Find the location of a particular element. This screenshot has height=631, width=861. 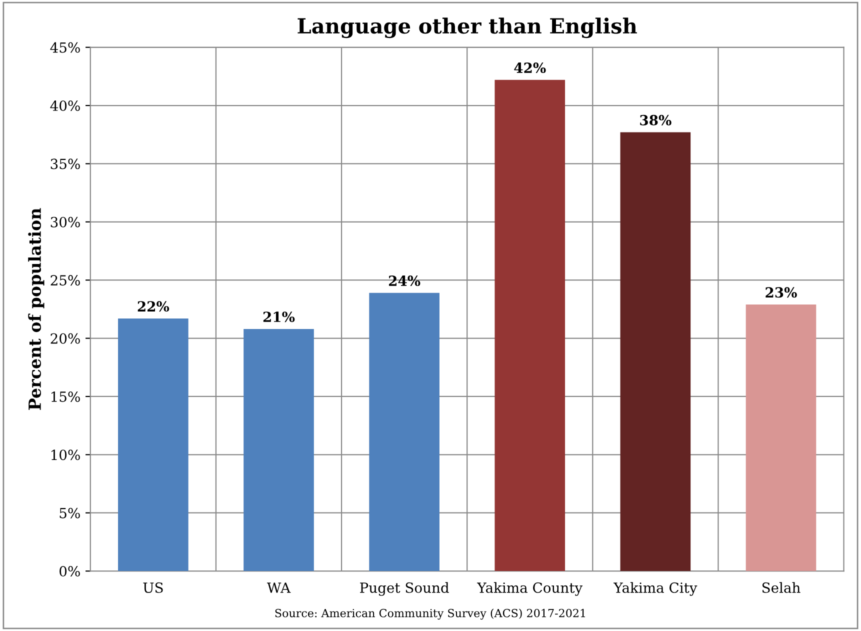

y-tick-label: 15% is located at coordinates (66, 396).